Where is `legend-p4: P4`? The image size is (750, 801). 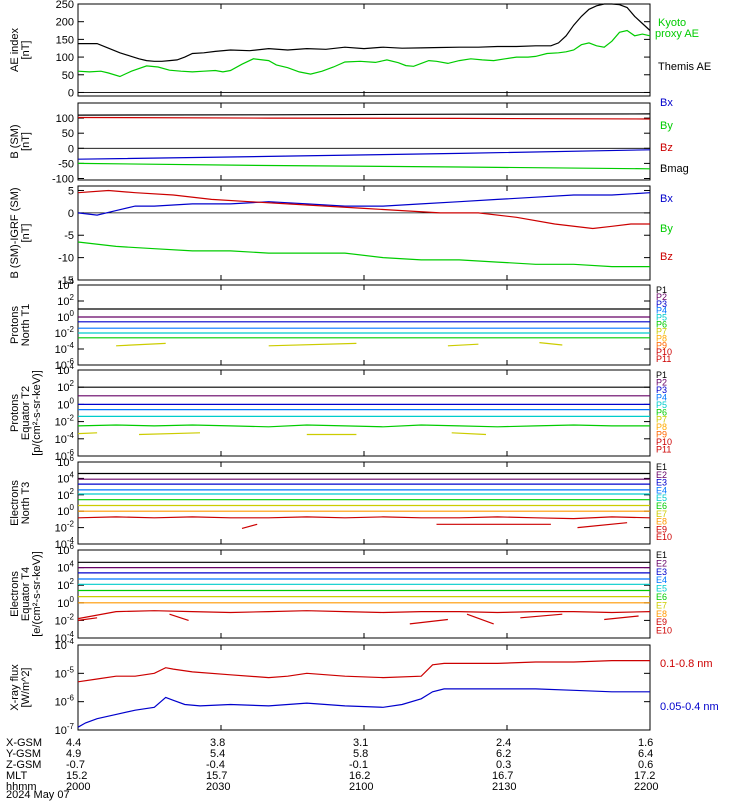
legend-p4: P4 is located at coordinates (661, 311).